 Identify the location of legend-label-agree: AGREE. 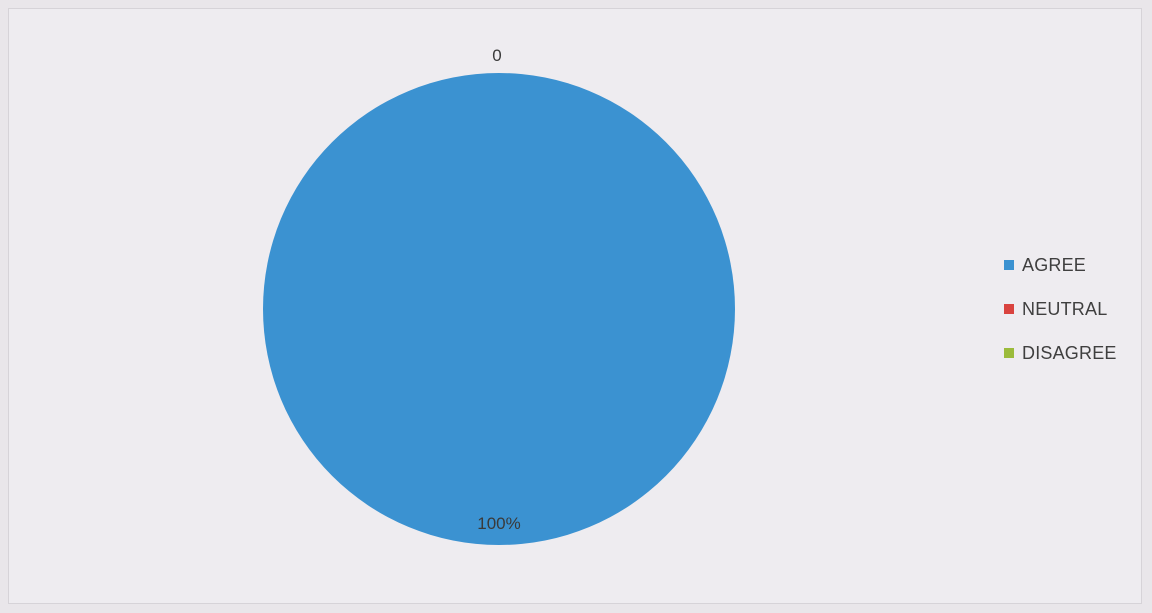
(1054, 264).